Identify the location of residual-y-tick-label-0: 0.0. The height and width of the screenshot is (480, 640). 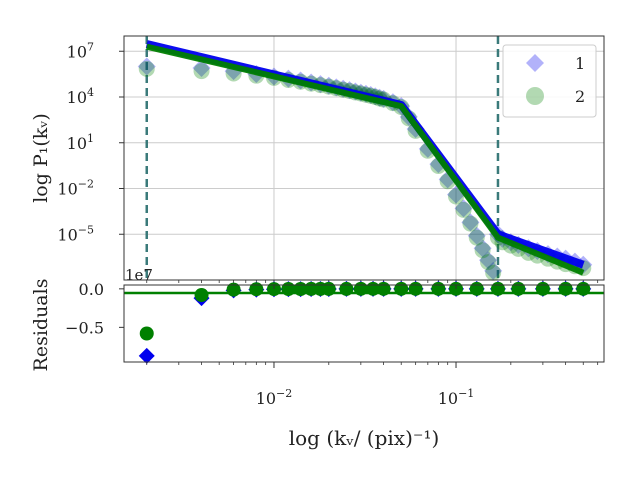
(91, 289).